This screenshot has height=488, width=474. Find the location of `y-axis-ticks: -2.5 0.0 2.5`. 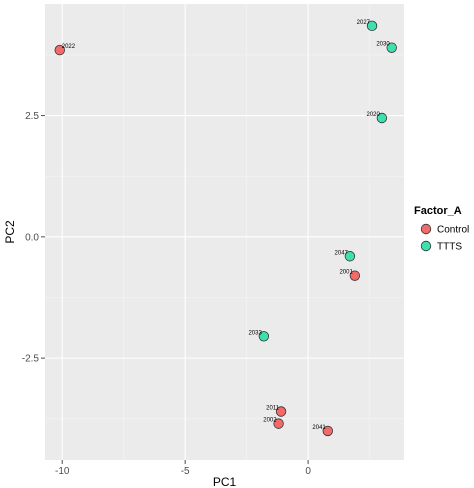

y-axis-ticks: -2.5 0.0 2.5 is located at coordinates (33, 238).